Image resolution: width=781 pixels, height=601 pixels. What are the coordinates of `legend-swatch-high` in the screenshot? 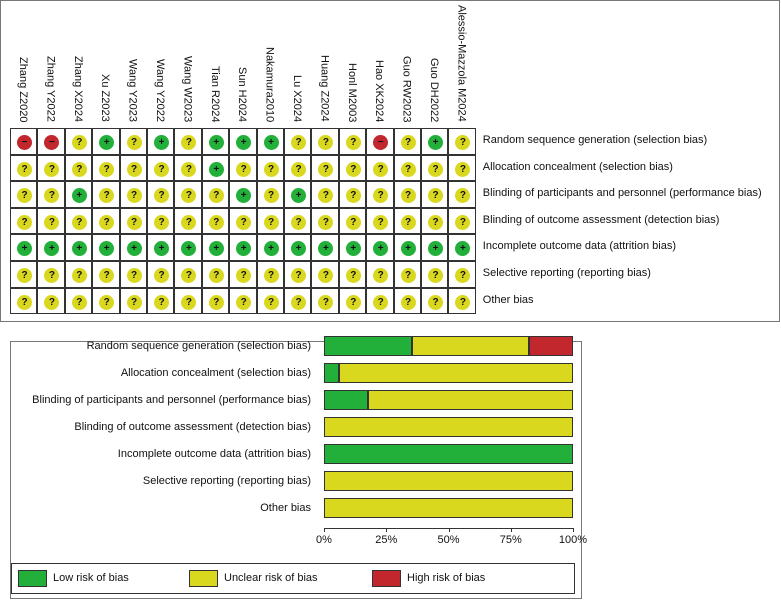 It's located at (386, 578).